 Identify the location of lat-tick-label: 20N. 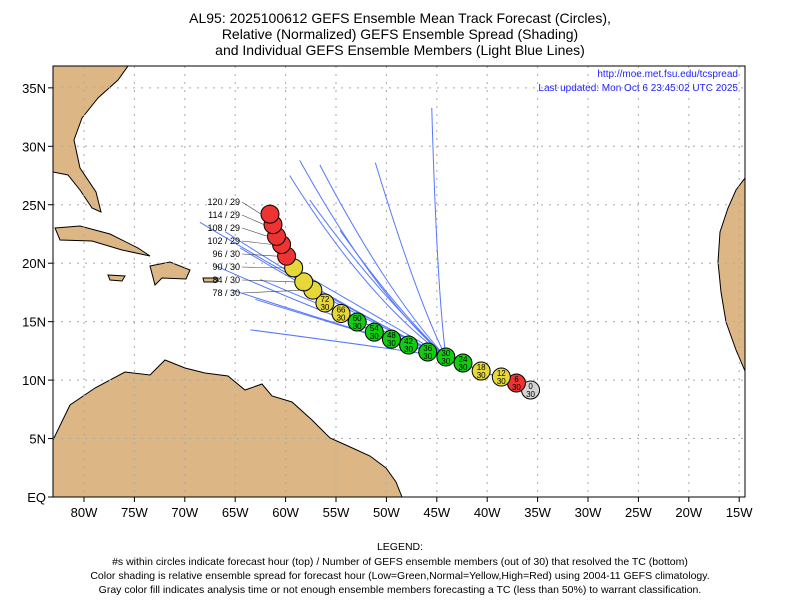
(34, 263).